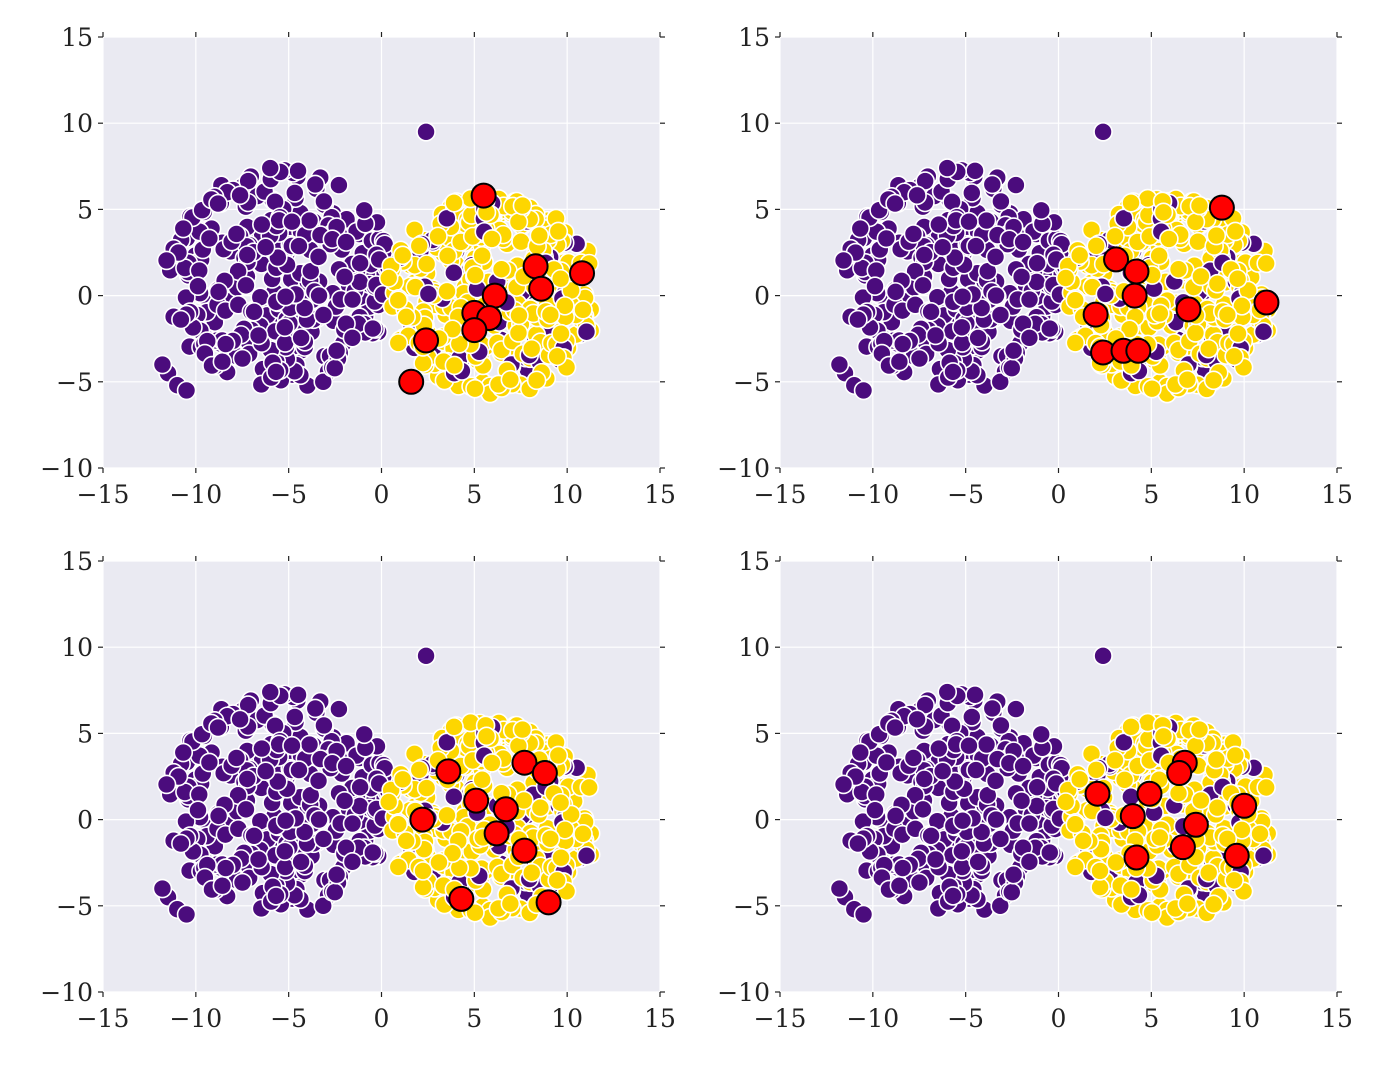 The image size is (1377, 1067). Describe the element at coordinates (751, 382) in the screenshot. I see `y-tick-label: −5` at that location.